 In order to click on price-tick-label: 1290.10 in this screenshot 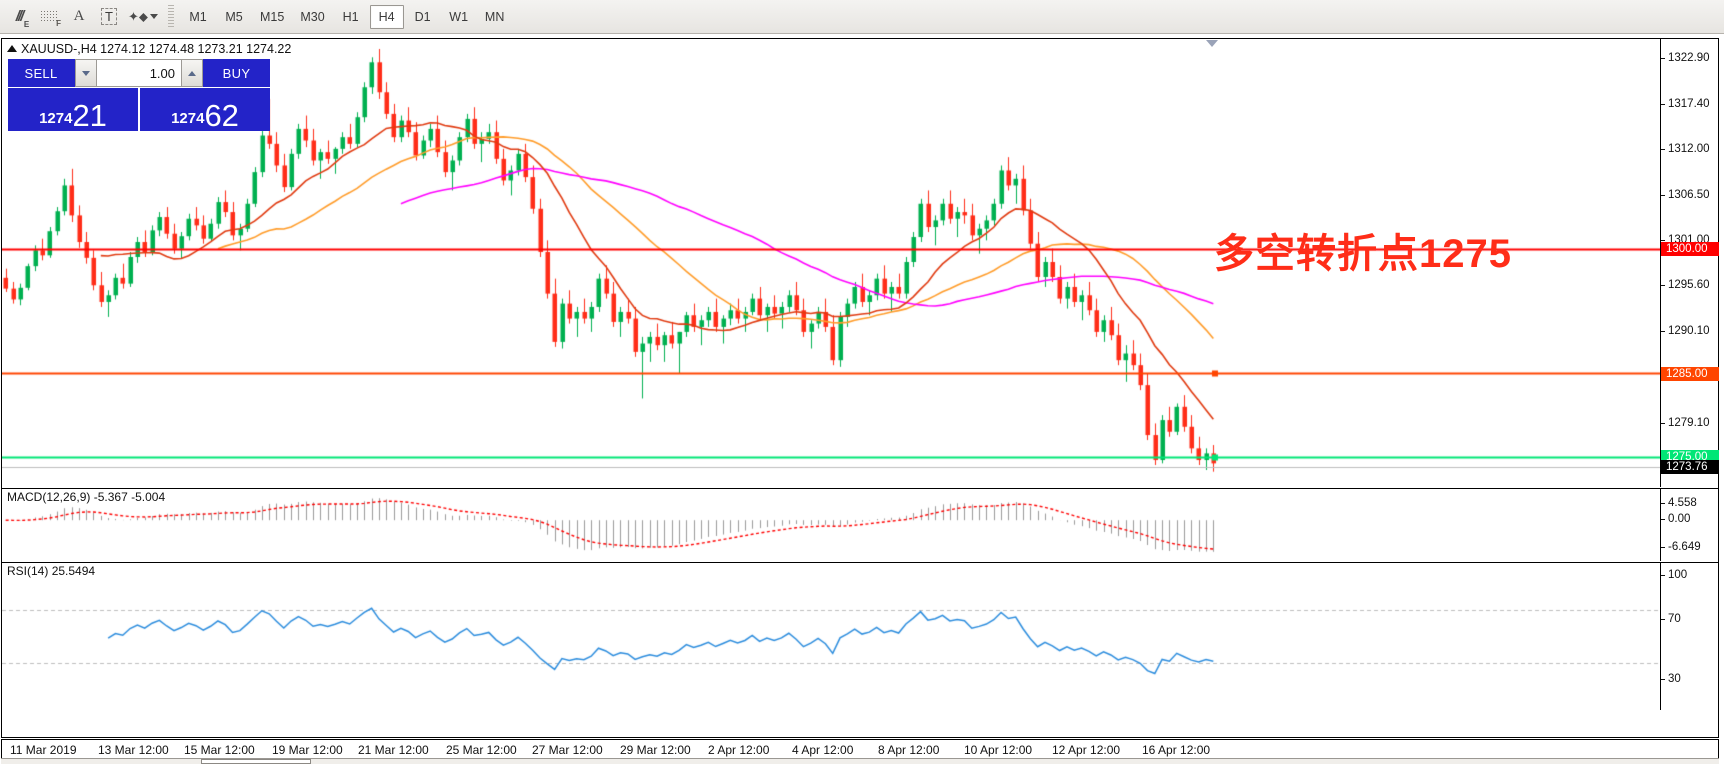, I will do `click(1689, 331)`.